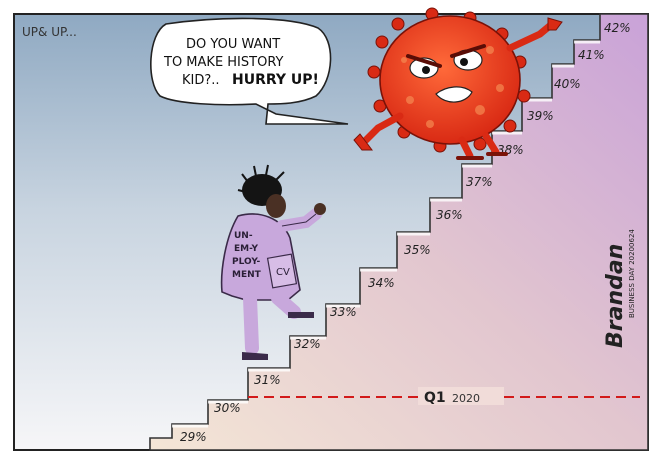 The width and height of the screenshot is (663, 463). What do you see at coordinates (246, 262) in the screenshot?
I see `jacket-text-line-3: PLOY-` at bounding box center [246, 262].